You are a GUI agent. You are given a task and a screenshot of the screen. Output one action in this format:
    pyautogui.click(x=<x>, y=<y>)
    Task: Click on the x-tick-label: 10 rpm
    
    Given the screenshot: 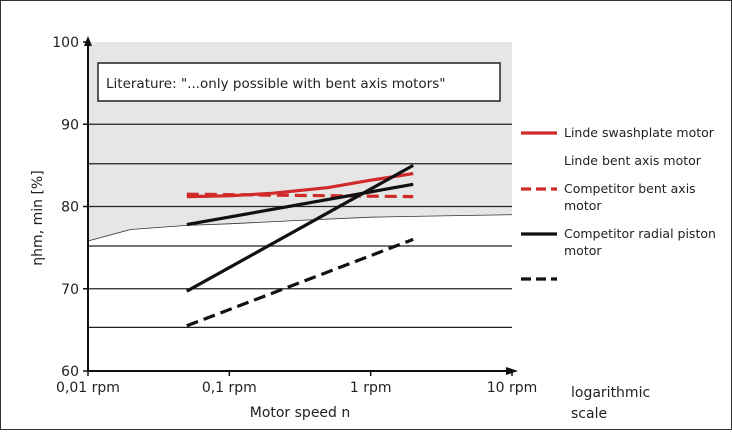 What is the action you would take?
    pyautogui.click(x=512, y=388)
    